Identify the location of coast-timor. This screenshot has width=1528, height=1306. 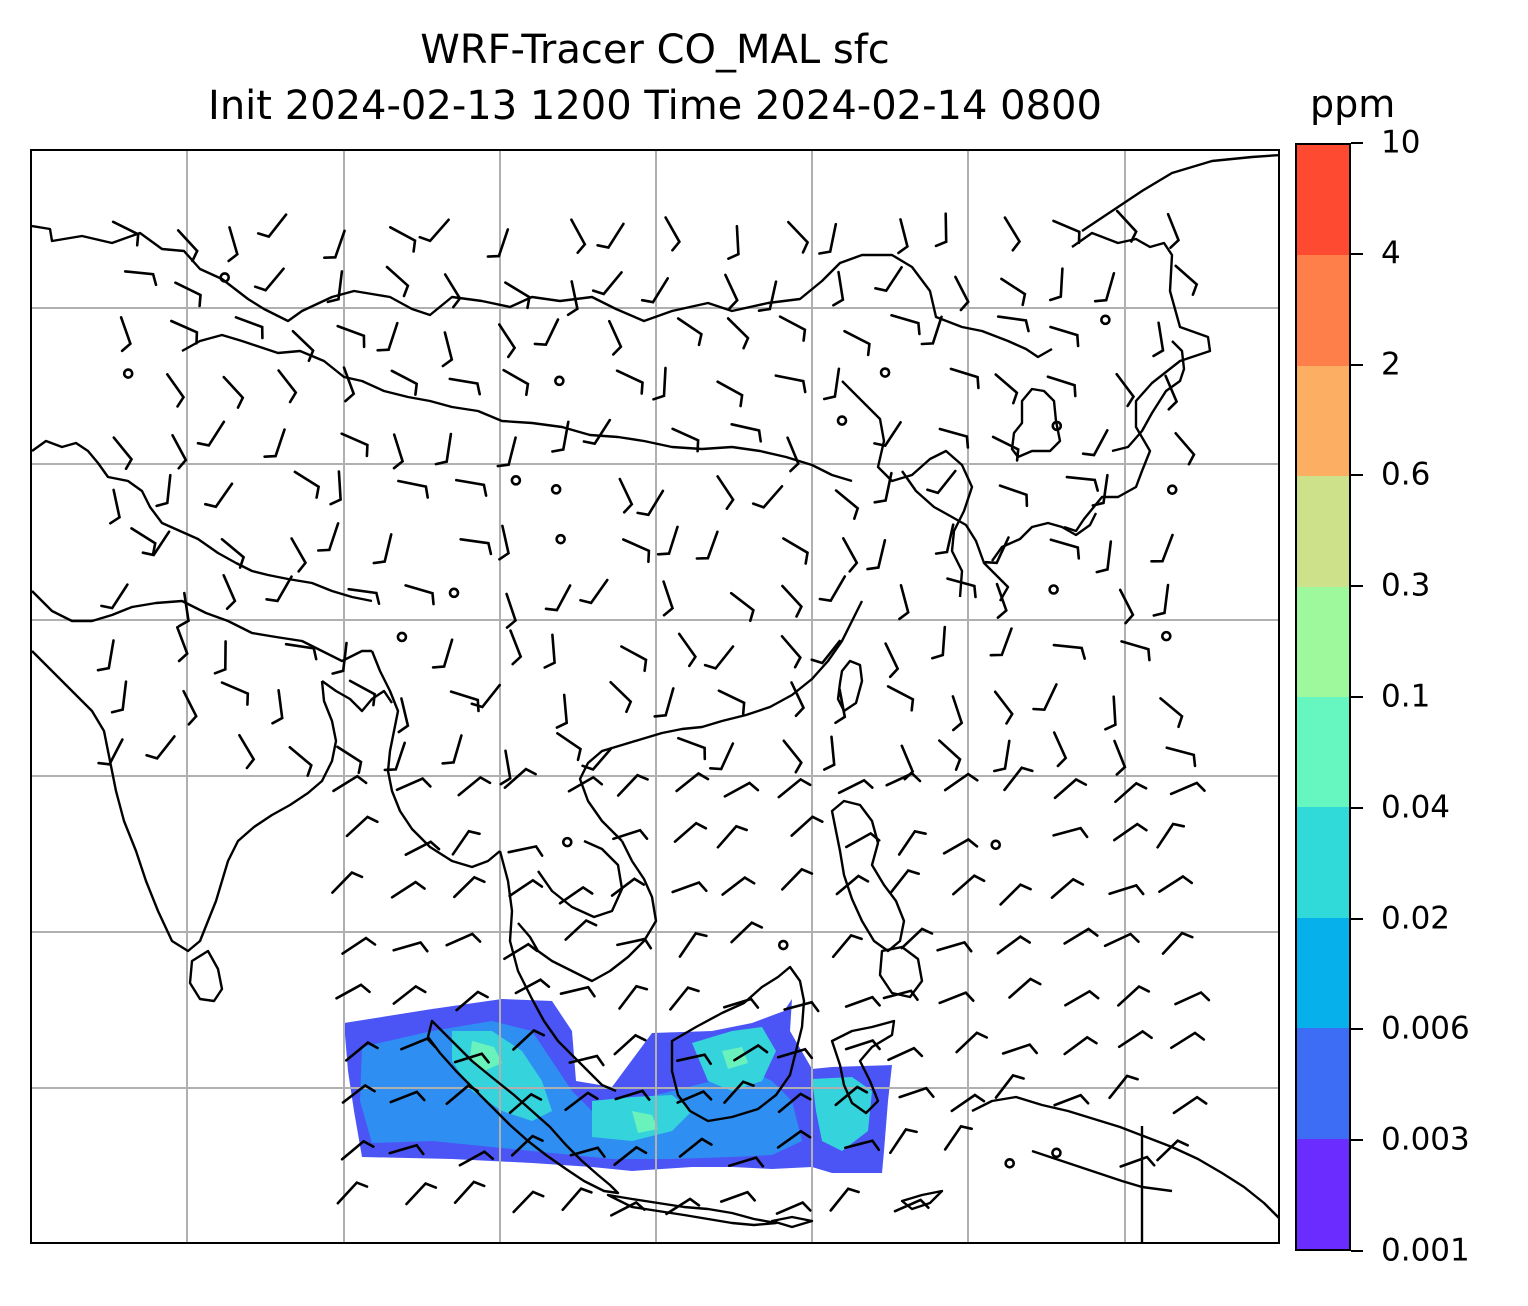
(922, 1200).